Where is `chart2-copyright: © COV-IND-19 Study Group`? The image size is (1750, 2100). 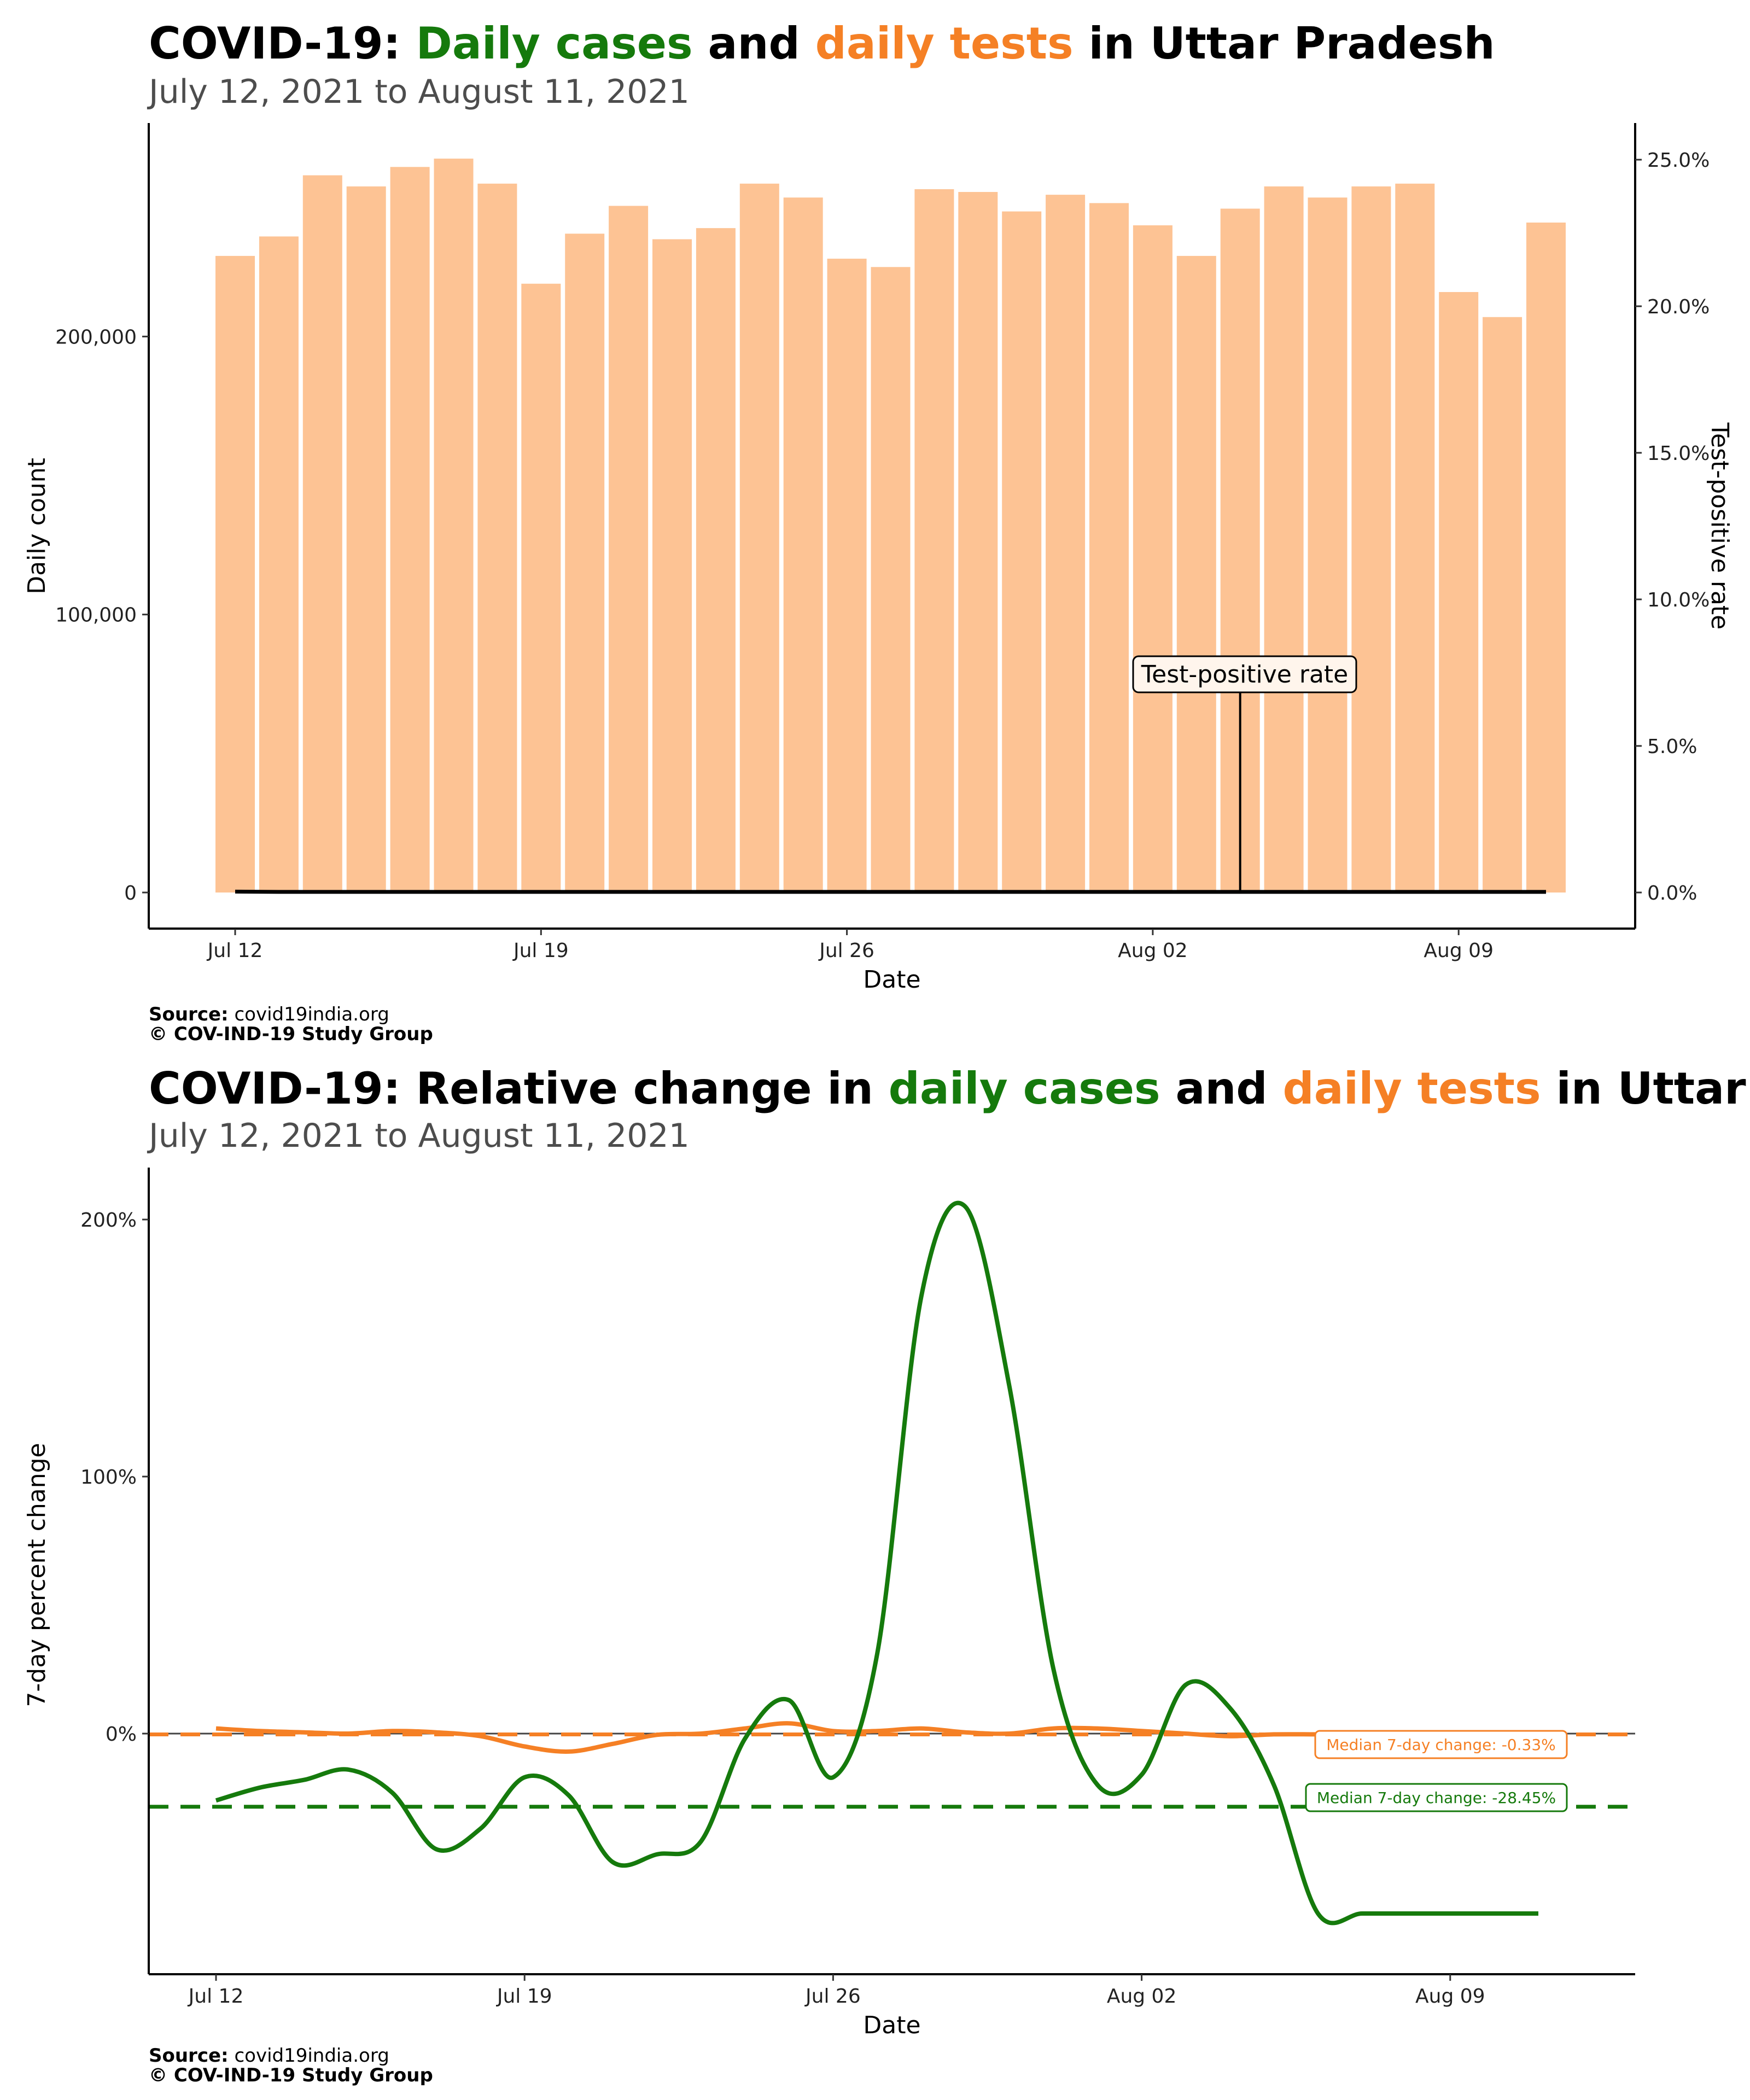 chart2-copyright: © COV-IND-19 Study Group is located at coordinates (291, 2075).